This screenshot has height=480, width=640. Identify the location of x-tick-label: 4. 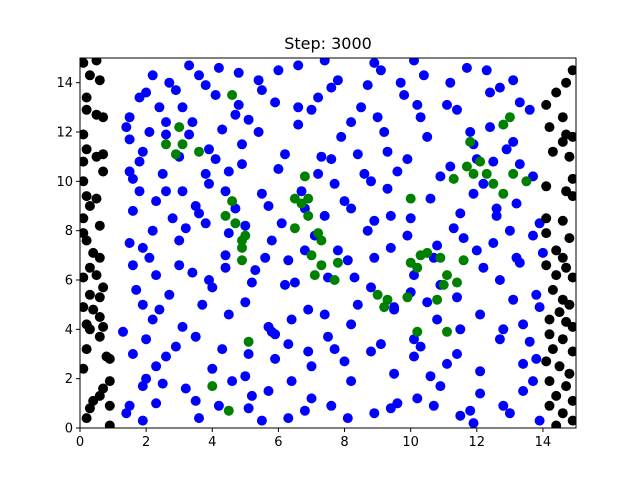
(212, 442).